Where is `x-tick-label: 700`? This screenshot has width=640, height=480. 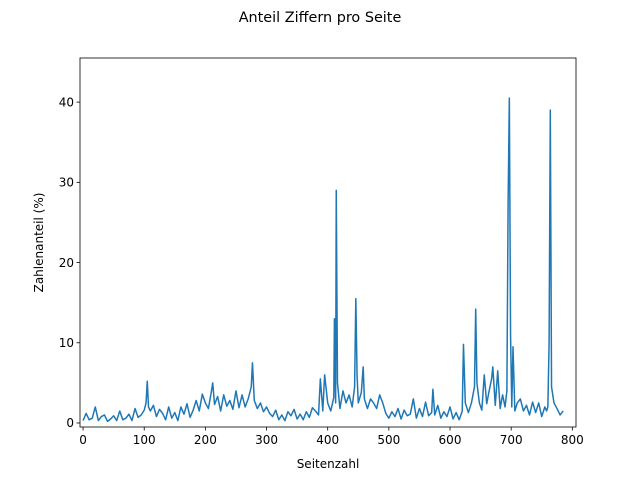
x-tick-label: 700 is located at coordinates (511, 440).